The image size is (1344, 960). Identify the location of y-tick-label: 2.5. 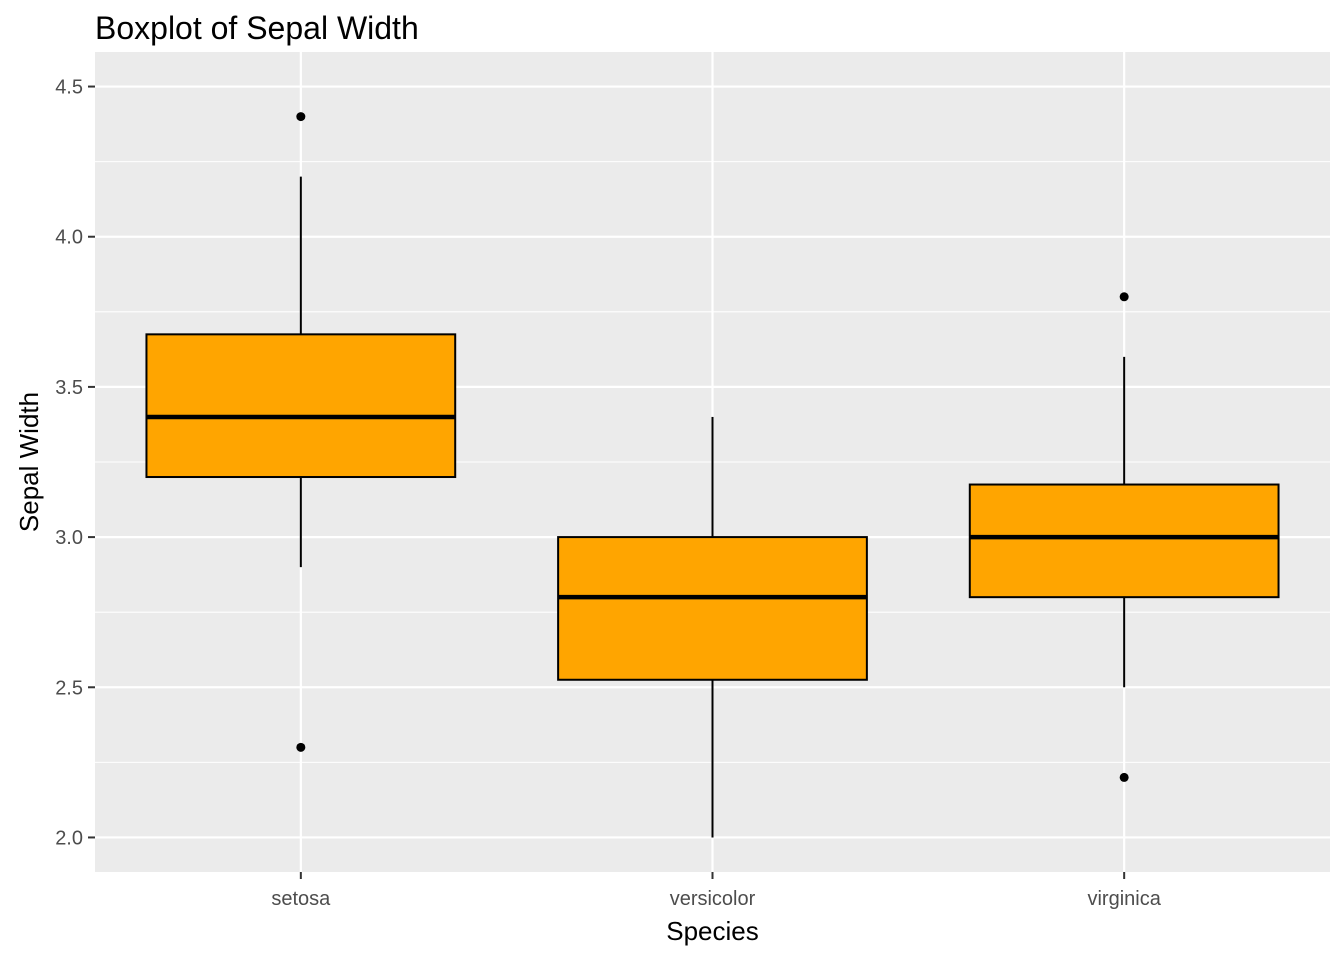
(69, 688).